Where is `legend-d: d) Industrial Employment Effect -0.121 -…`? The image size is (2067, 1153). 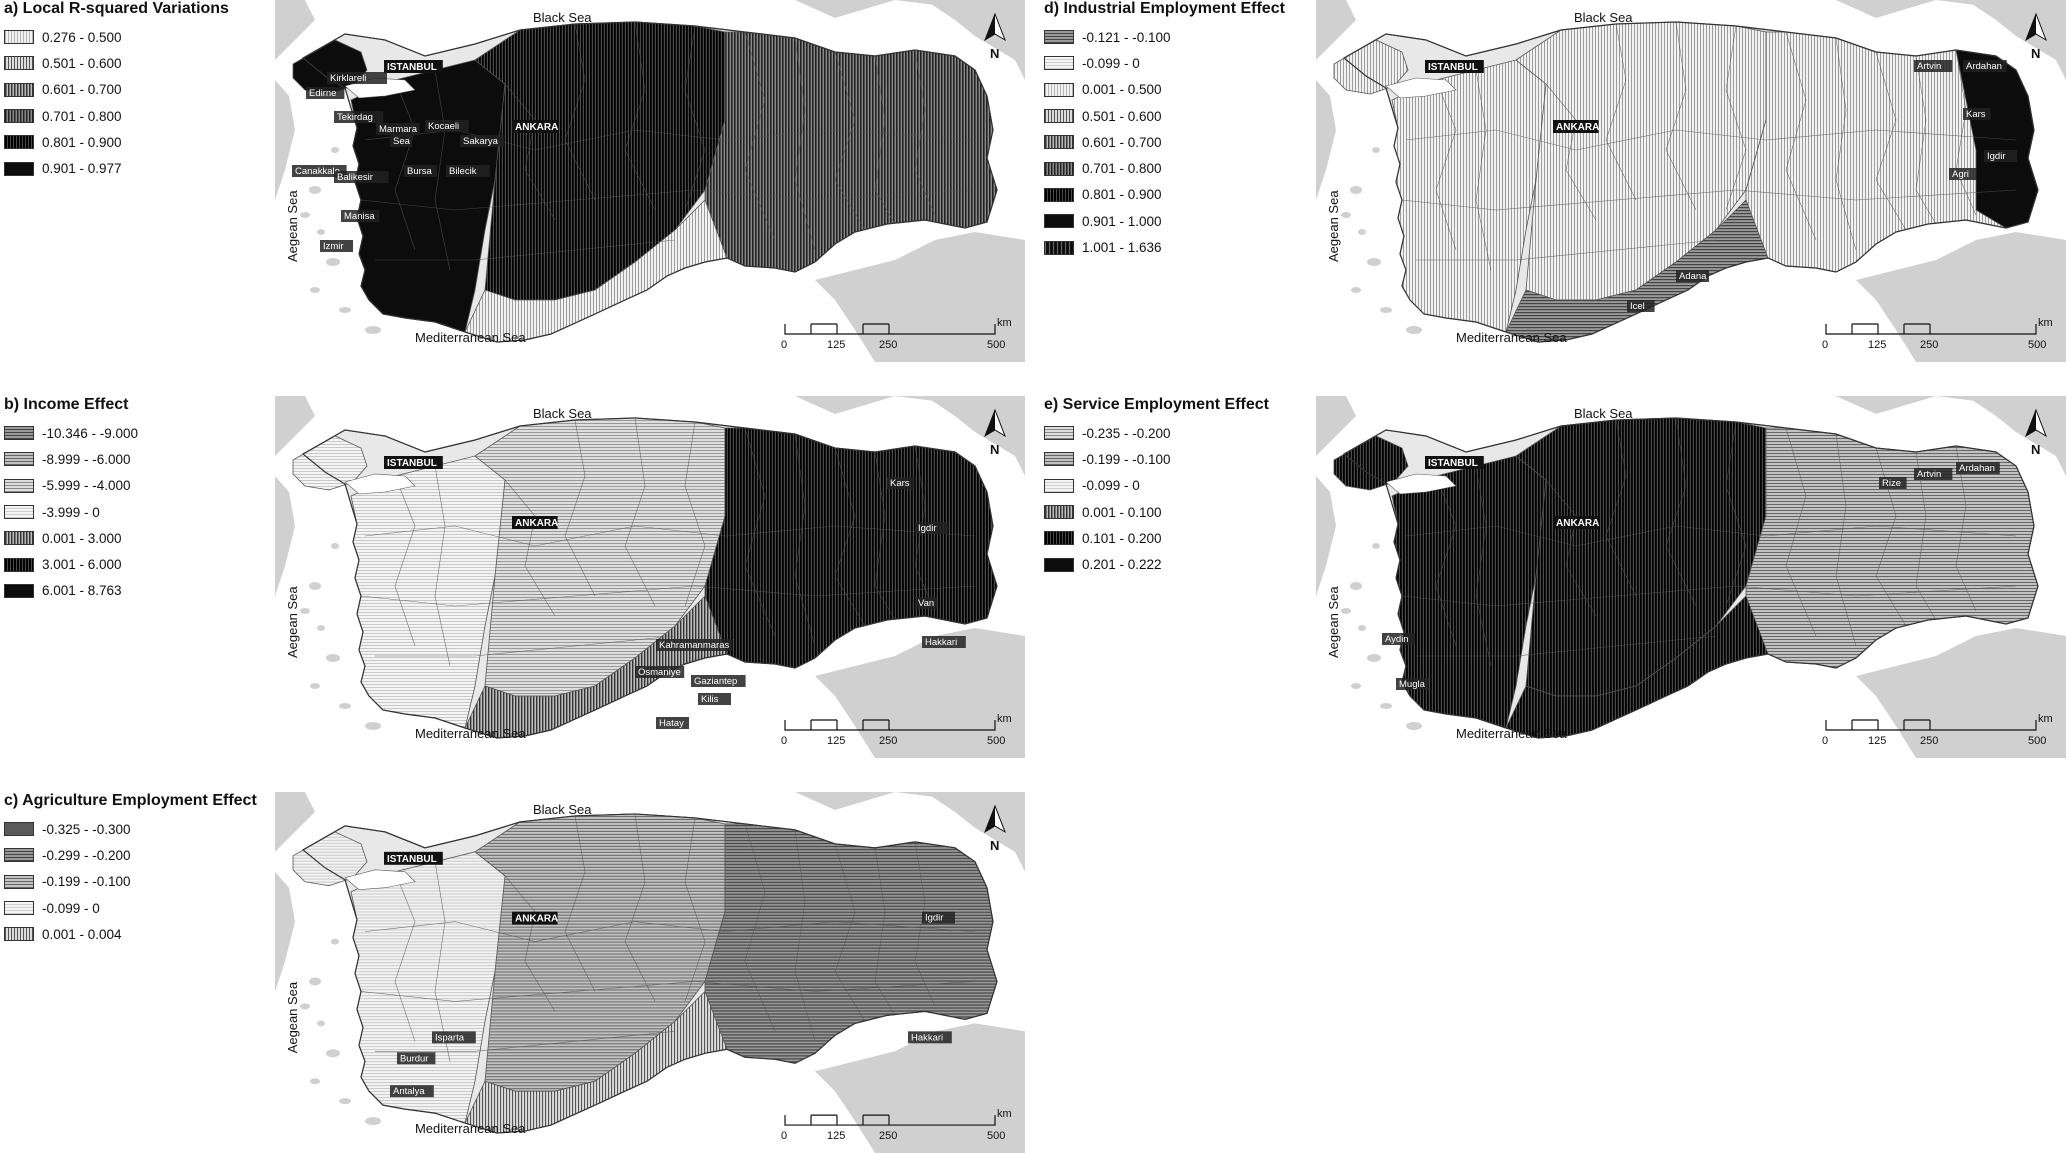 legend-d: d) Industrial Employment Effect -0.121 -… is located at coordinates (1179, 130).